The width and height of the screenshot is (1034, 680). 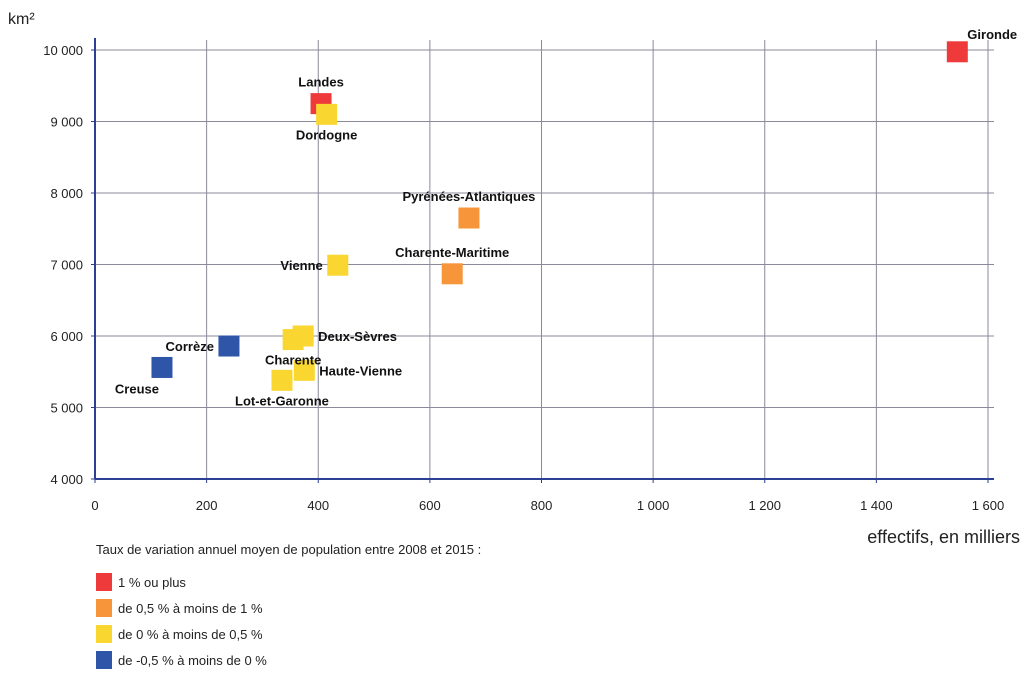 What do you see at coordinates (326, 134) in the screenshot?
I see `point-label: Dordogne` at bounding box center [326, 134].